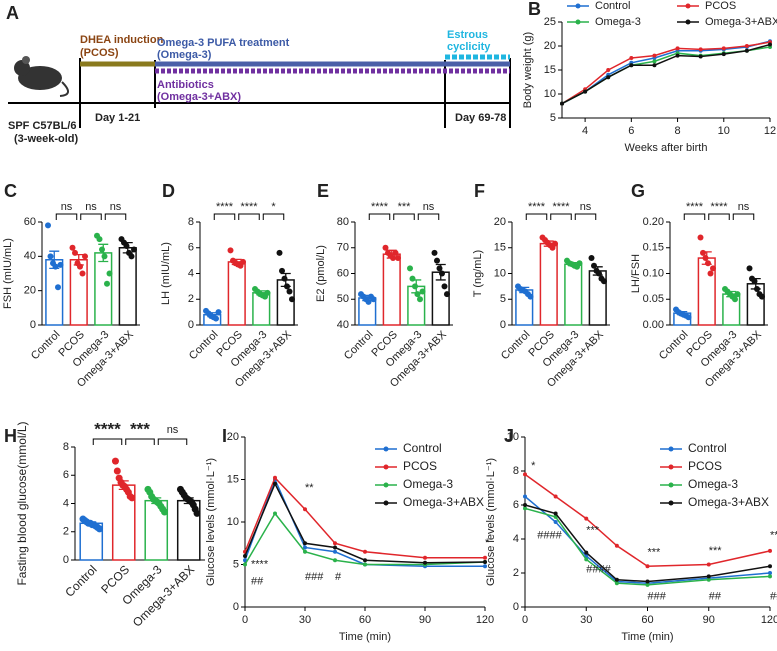 The image size is (777, 651). What do you see at coordinates (273, 207) in the screenshot?
I see `significance-label: *` at bounding box center [273, 207].